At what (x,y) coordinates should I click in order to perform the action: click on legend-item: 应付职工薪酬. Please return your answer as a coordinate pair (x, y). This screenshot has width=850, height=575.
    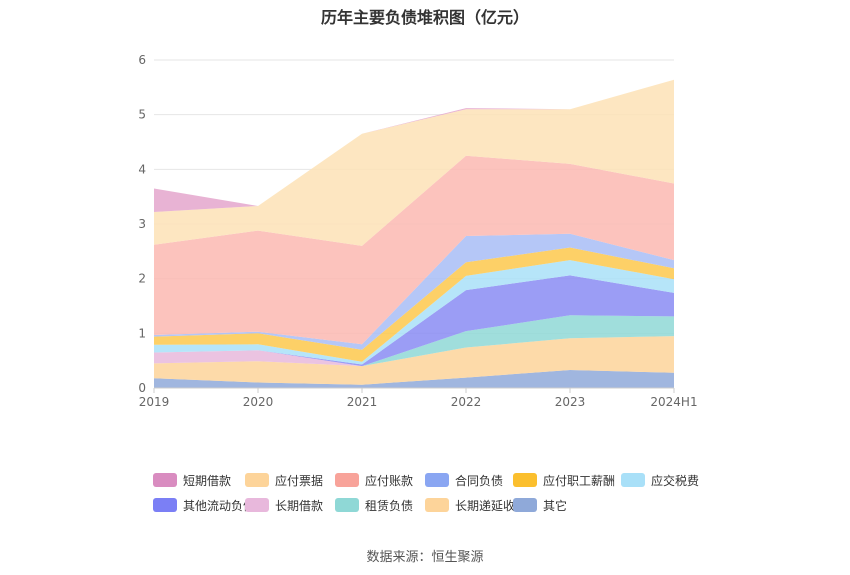
    Looking at the image, I should click on (564, 480).